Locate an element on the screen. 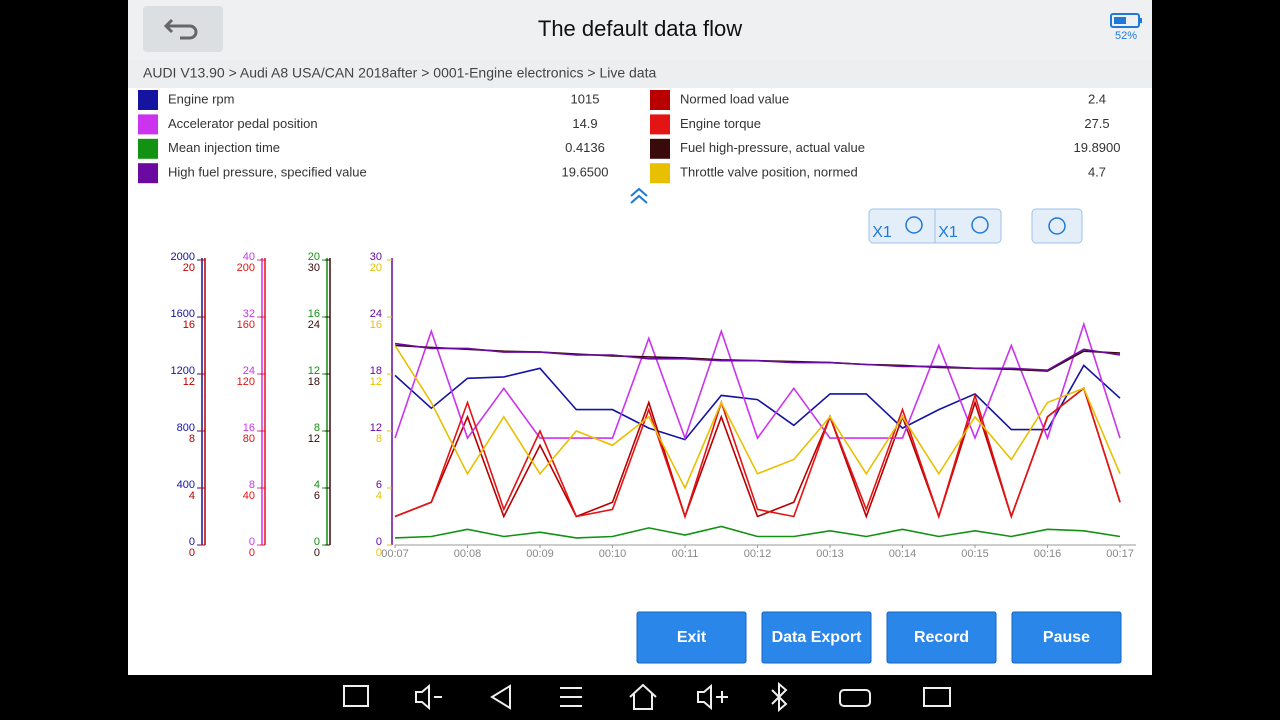  y-tick-label: 1600 is located at coordinates (183, 314).